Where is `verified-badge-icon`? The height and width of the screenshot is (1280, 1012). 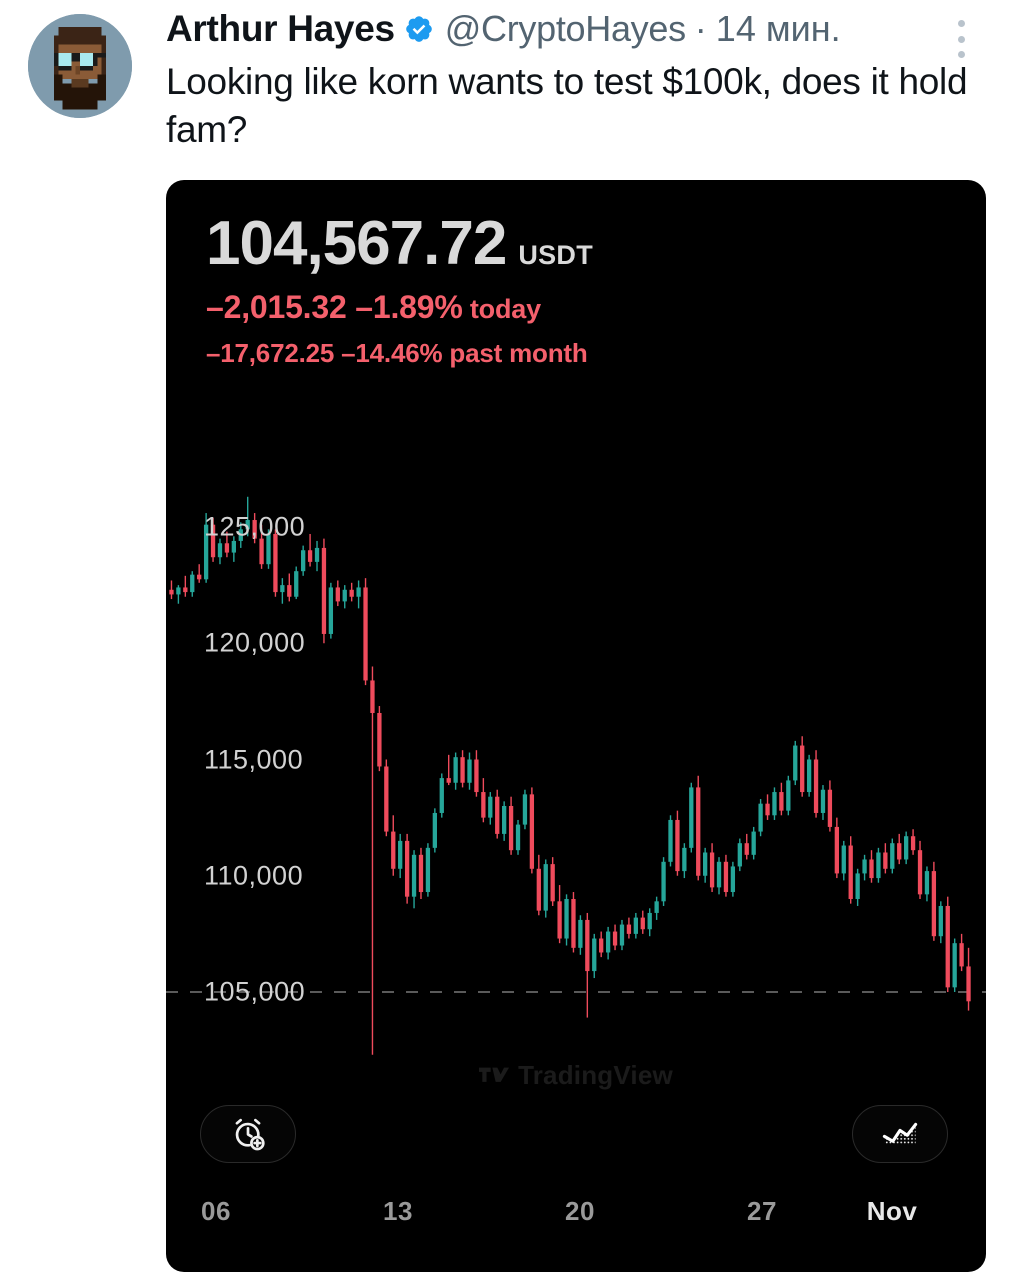
verified-badge-icon is located at coordinates (419, 29).